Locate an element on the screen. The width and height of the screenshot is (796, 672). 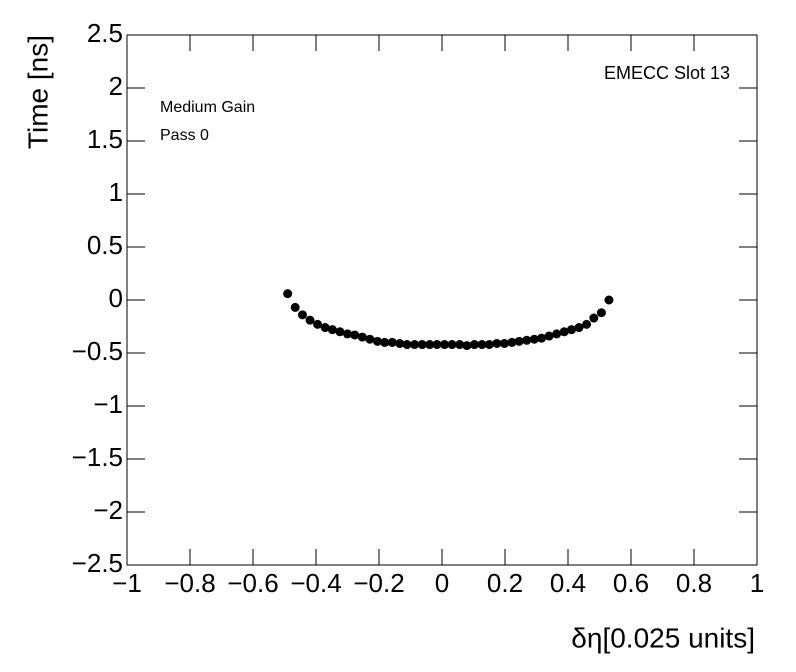
y-tick-label: −2 is located at coordinates (108, 510).